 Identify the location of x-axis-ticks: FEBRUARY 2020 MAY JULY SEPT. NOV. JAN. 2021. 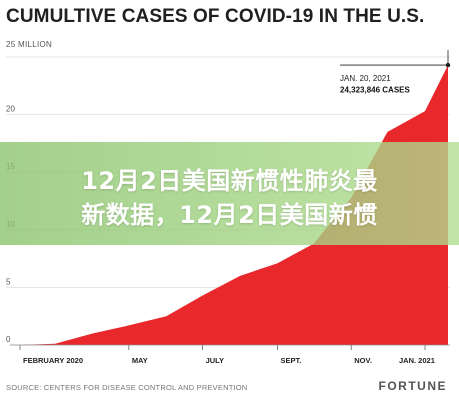
(227, 355).